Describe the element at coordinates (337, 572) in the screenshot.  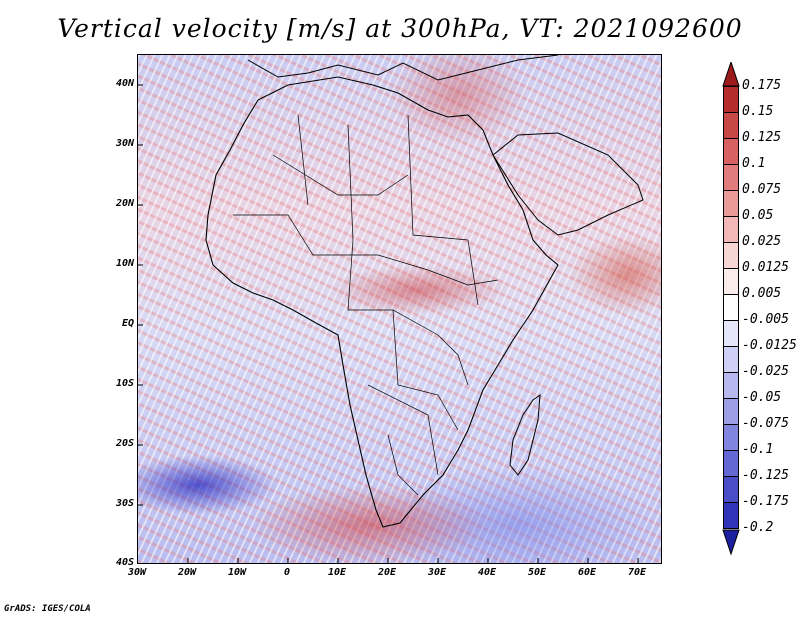
I see `lon-label-10e: 10E` at that location.